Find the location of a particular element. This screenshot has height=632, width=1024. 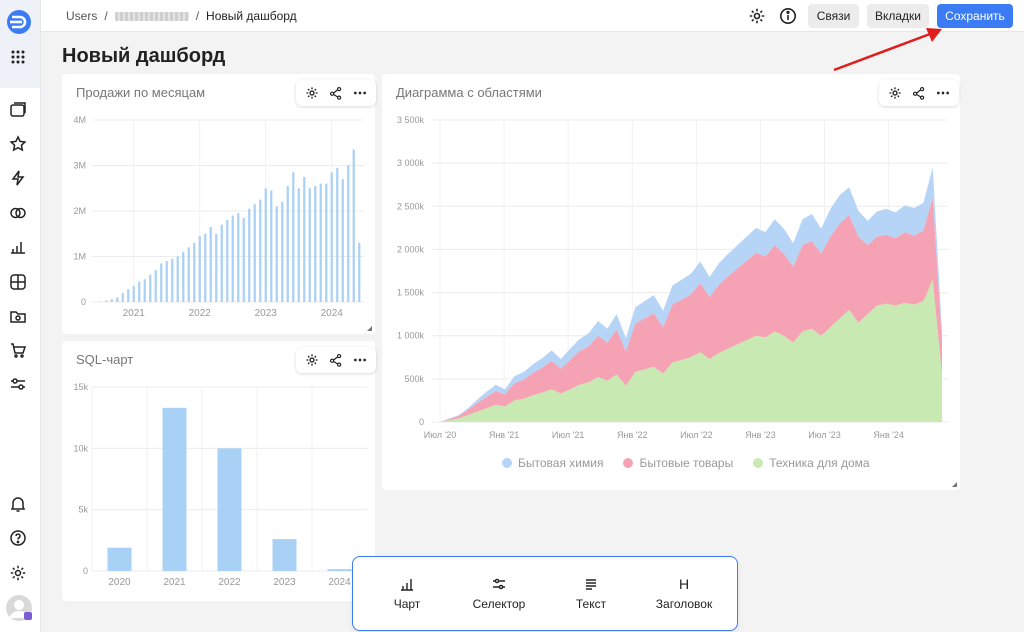

legend-item-tech: Техника для дома is located at coordinates (811, 463).